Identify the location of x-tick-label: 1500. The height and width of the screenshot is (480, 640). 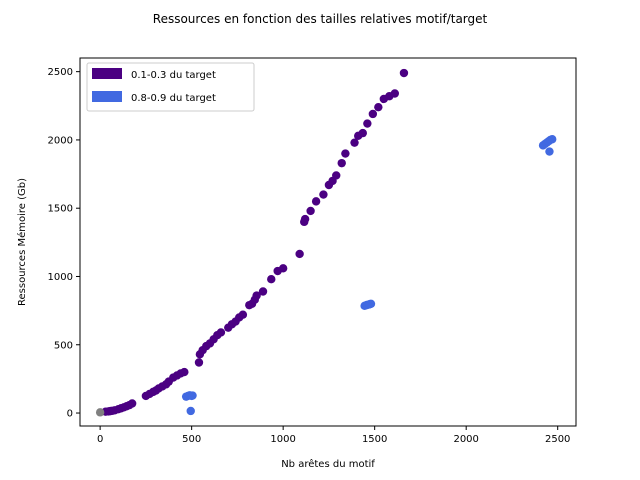
(374, 439).